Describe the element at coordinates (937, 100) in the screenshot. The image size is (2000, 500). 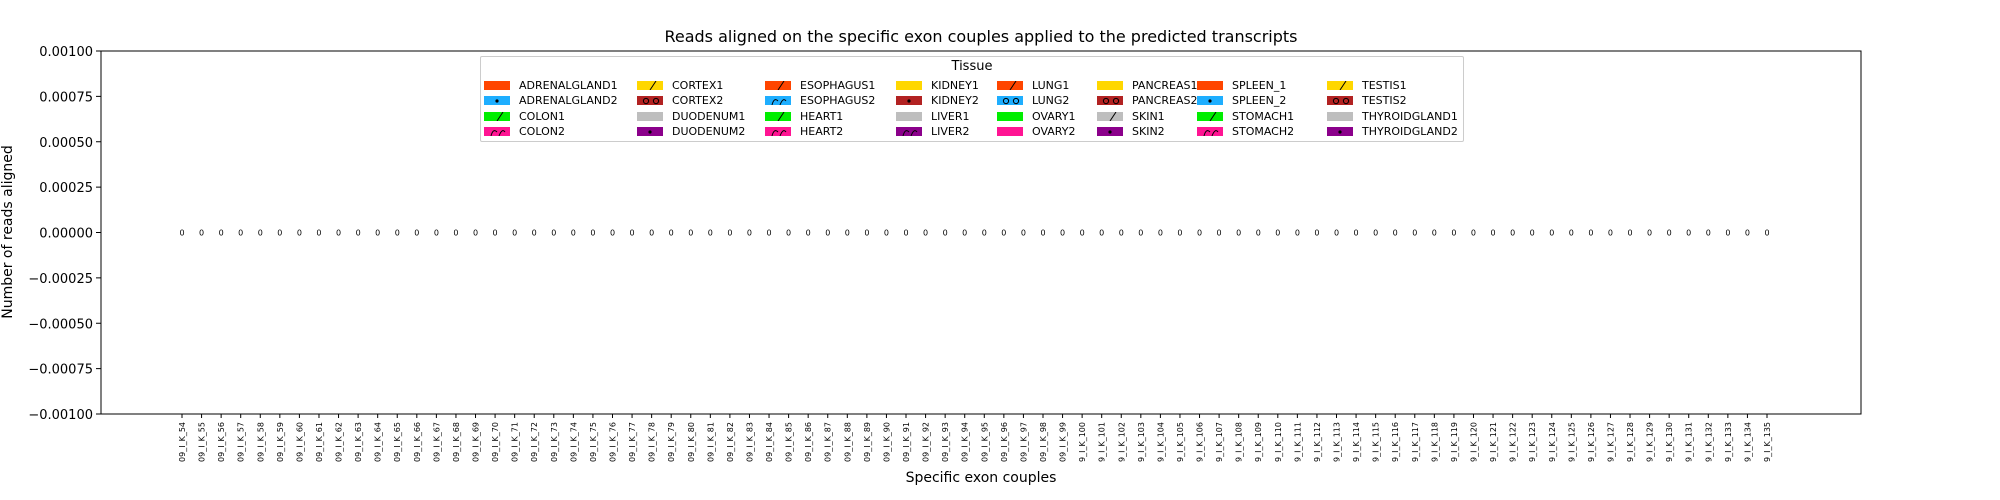
I see `legend-item: KIDNEY2` at that location.